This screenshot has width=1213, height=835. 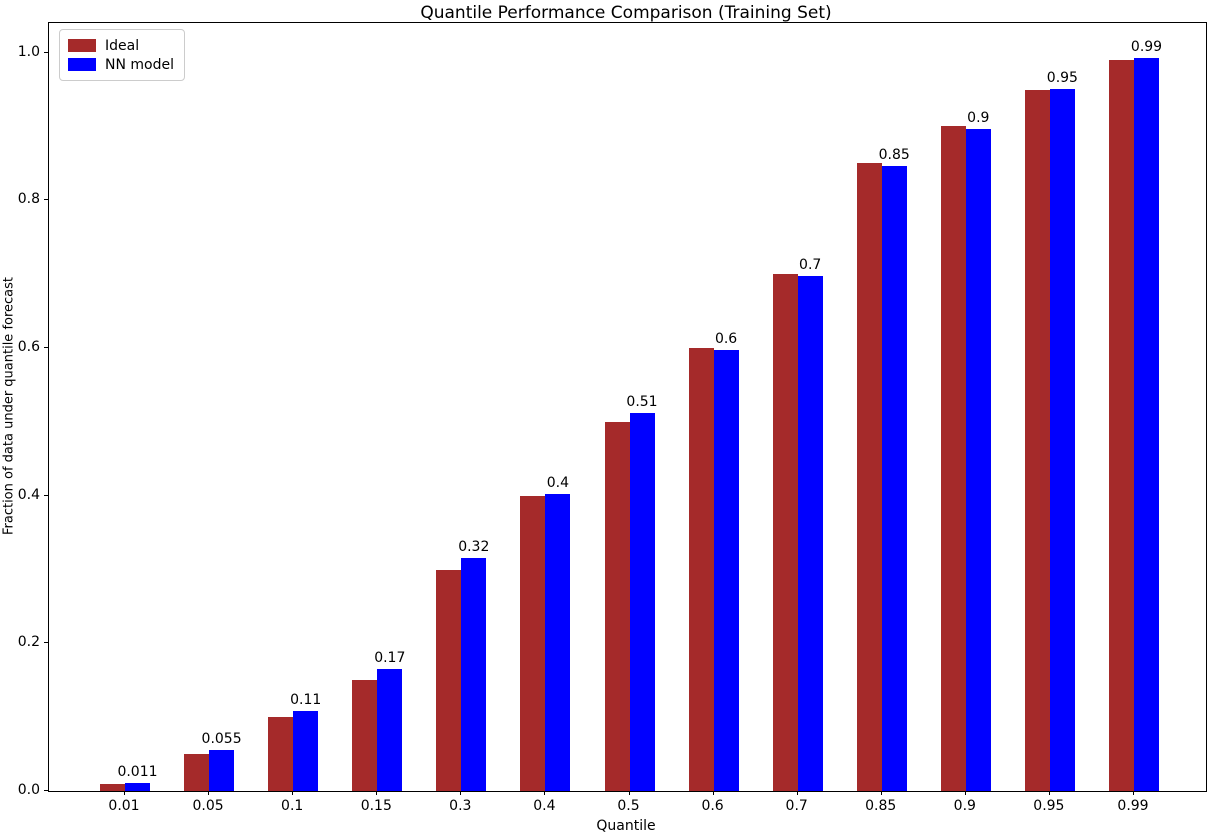 What do you see at coordinates (221, 739) in the screenshot?
I see `bar-value-label: 0.055` at bounding box center [221, 739].